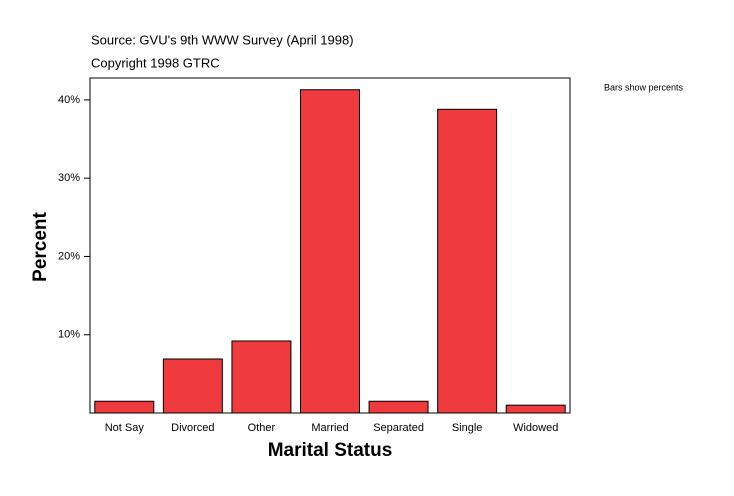 This screenshot has width=734, height=496. I want to click on y-axis-label: Percent, so click(40, 246).